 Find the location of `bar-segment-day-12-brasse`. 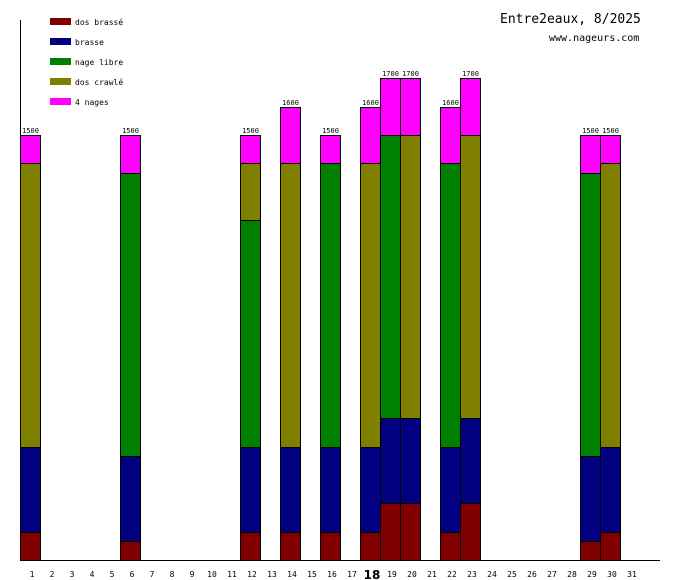

bar-segment-day-12-brasse is located at coordinates (250, 490).